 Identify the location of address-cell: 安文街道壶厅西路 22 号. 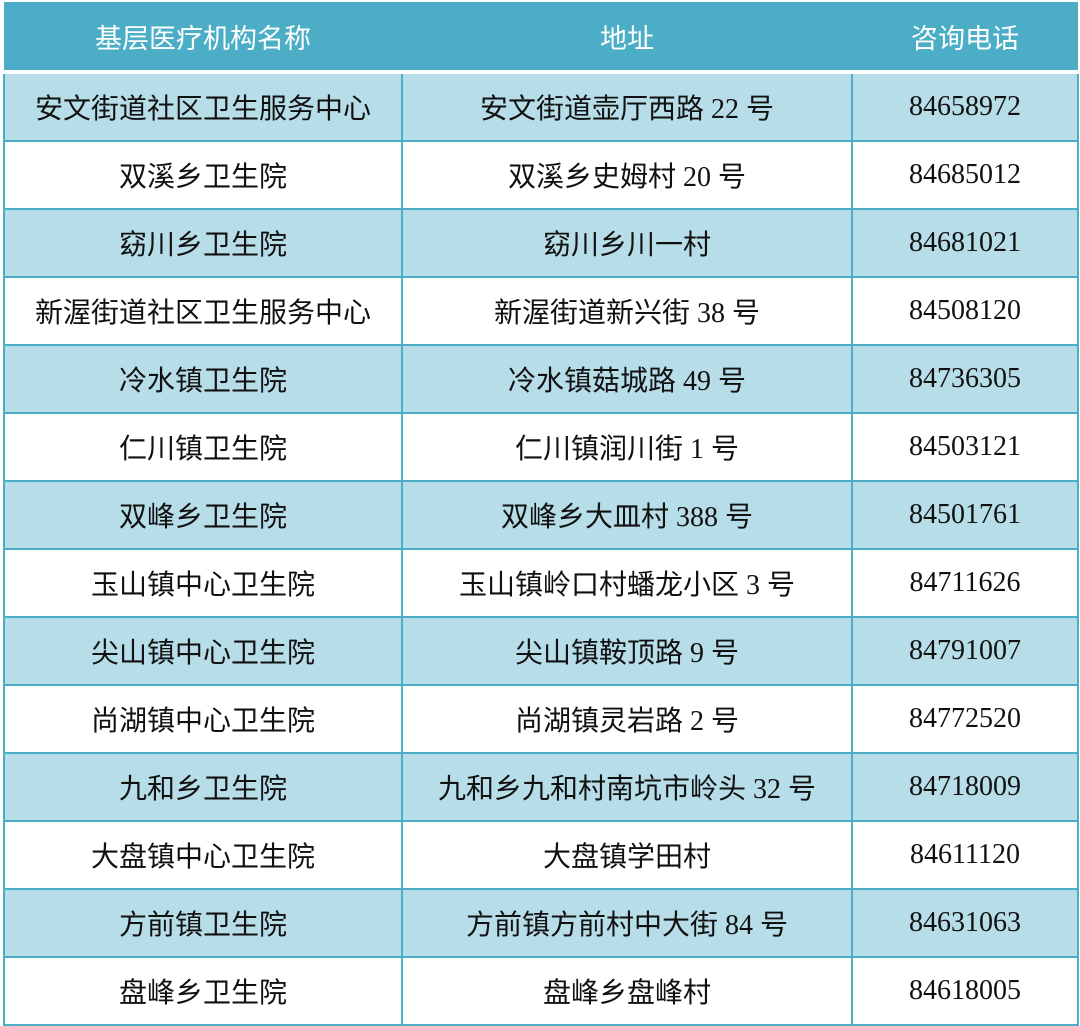
(627, 106).